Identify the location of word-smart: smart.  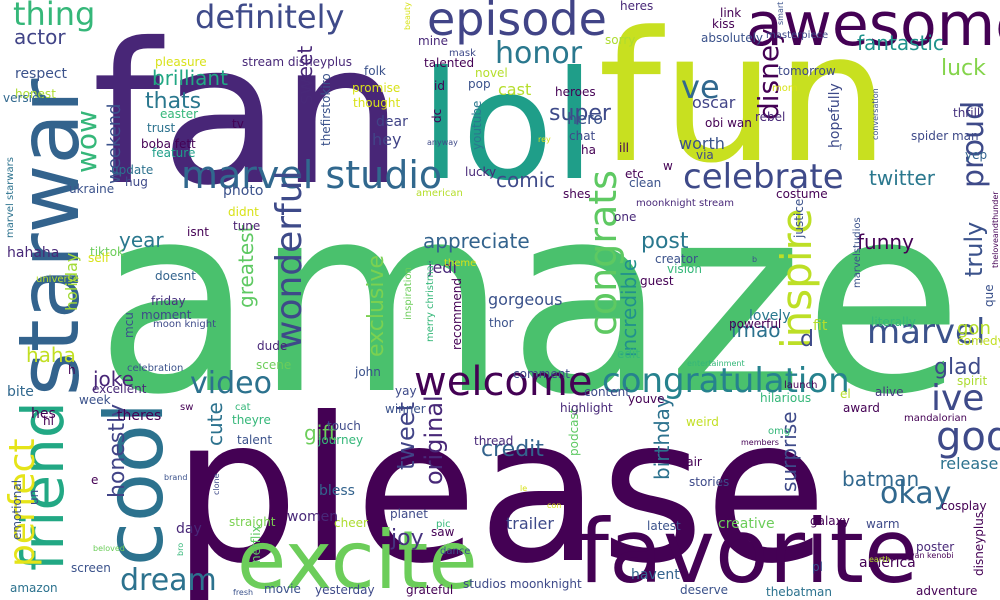
(780, 13).